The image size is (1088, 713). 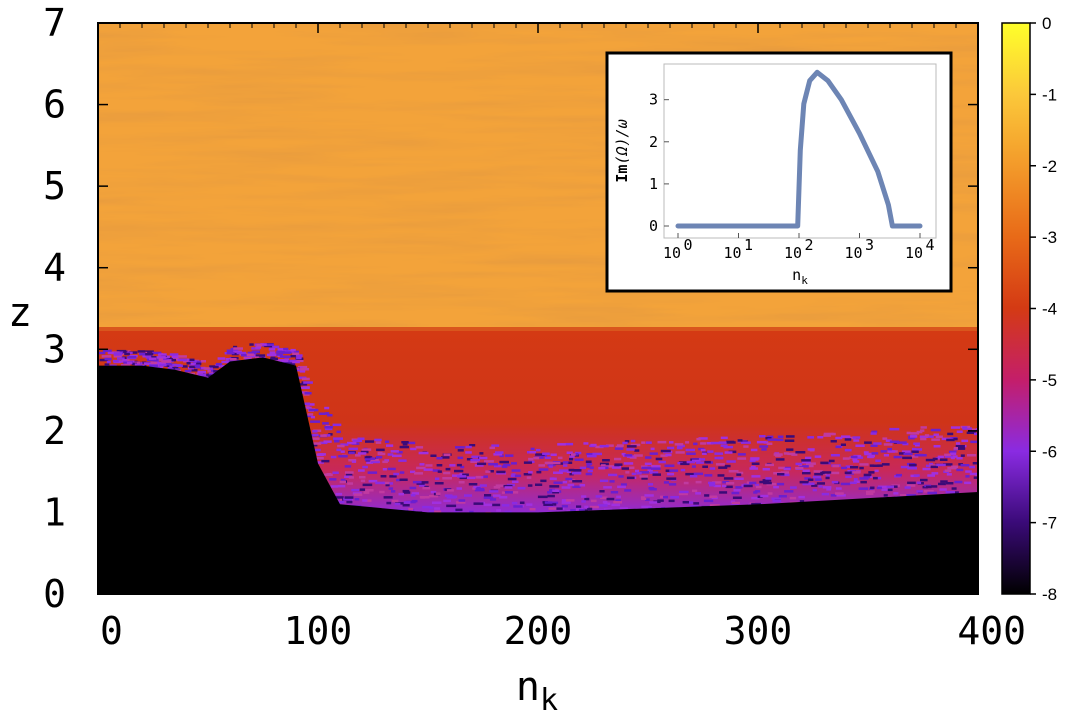 I want to click on inset-plot-area, so click(x=800, y=151).